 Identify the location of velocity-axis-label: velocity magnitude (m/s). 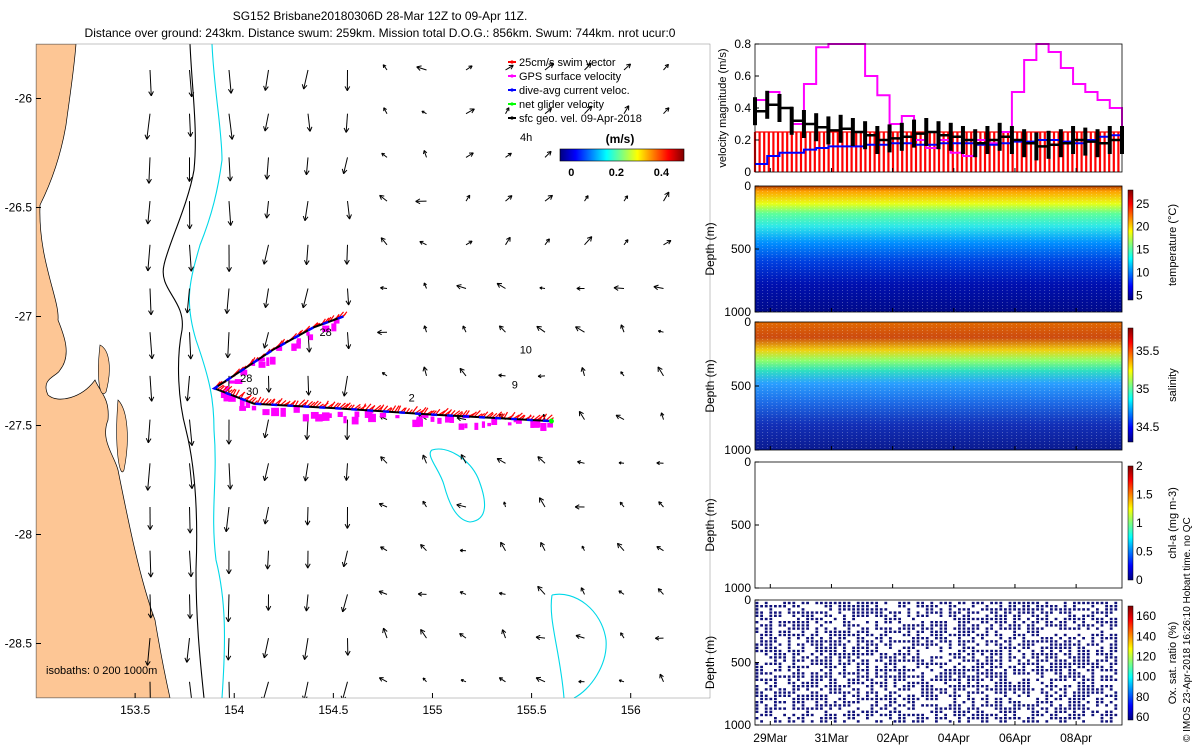
(723, 107).